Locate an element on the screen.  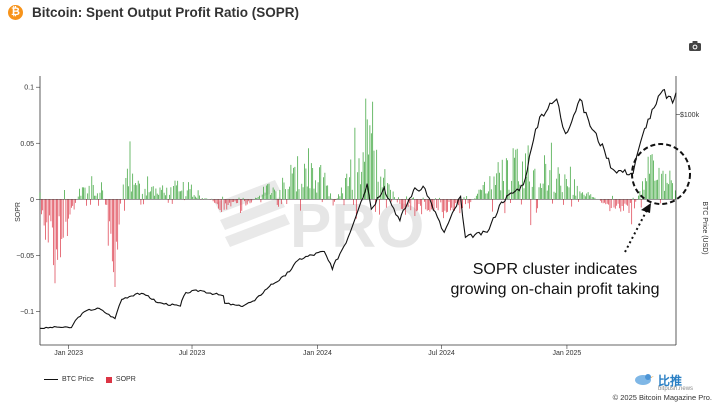
x-tick-label: Jan 2025 is located at coordinates (567, 353).